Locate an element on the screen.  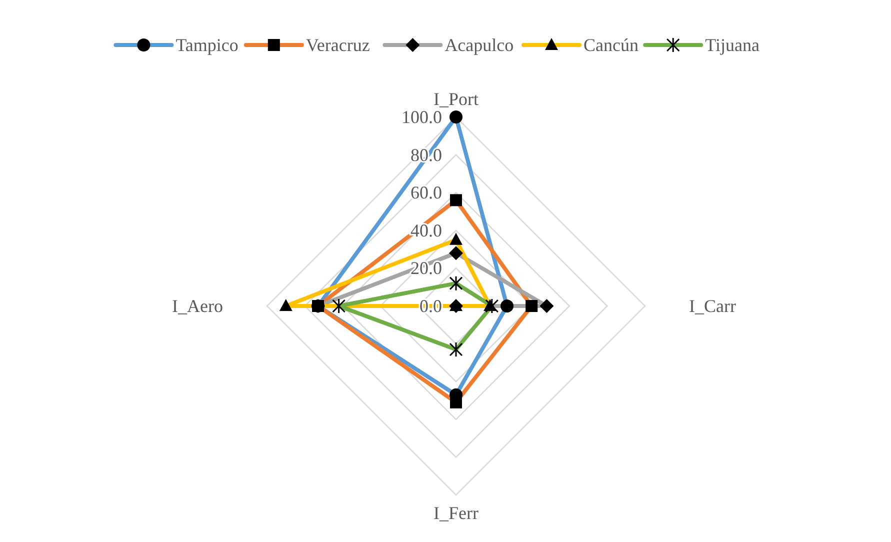
y-tick-label: 20.0 is located at coordinates (426, 268).